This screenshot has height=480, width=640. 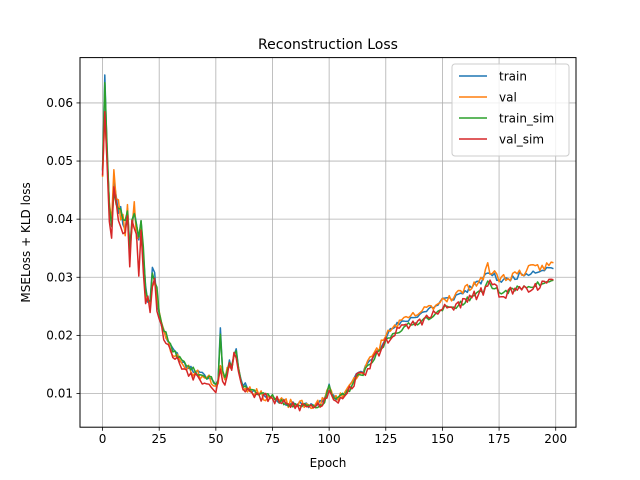 What do you see at coordinates (328, 463) in the screenshot?
I see `x-axis-label: Epoch` at bounding box center [328, 463].